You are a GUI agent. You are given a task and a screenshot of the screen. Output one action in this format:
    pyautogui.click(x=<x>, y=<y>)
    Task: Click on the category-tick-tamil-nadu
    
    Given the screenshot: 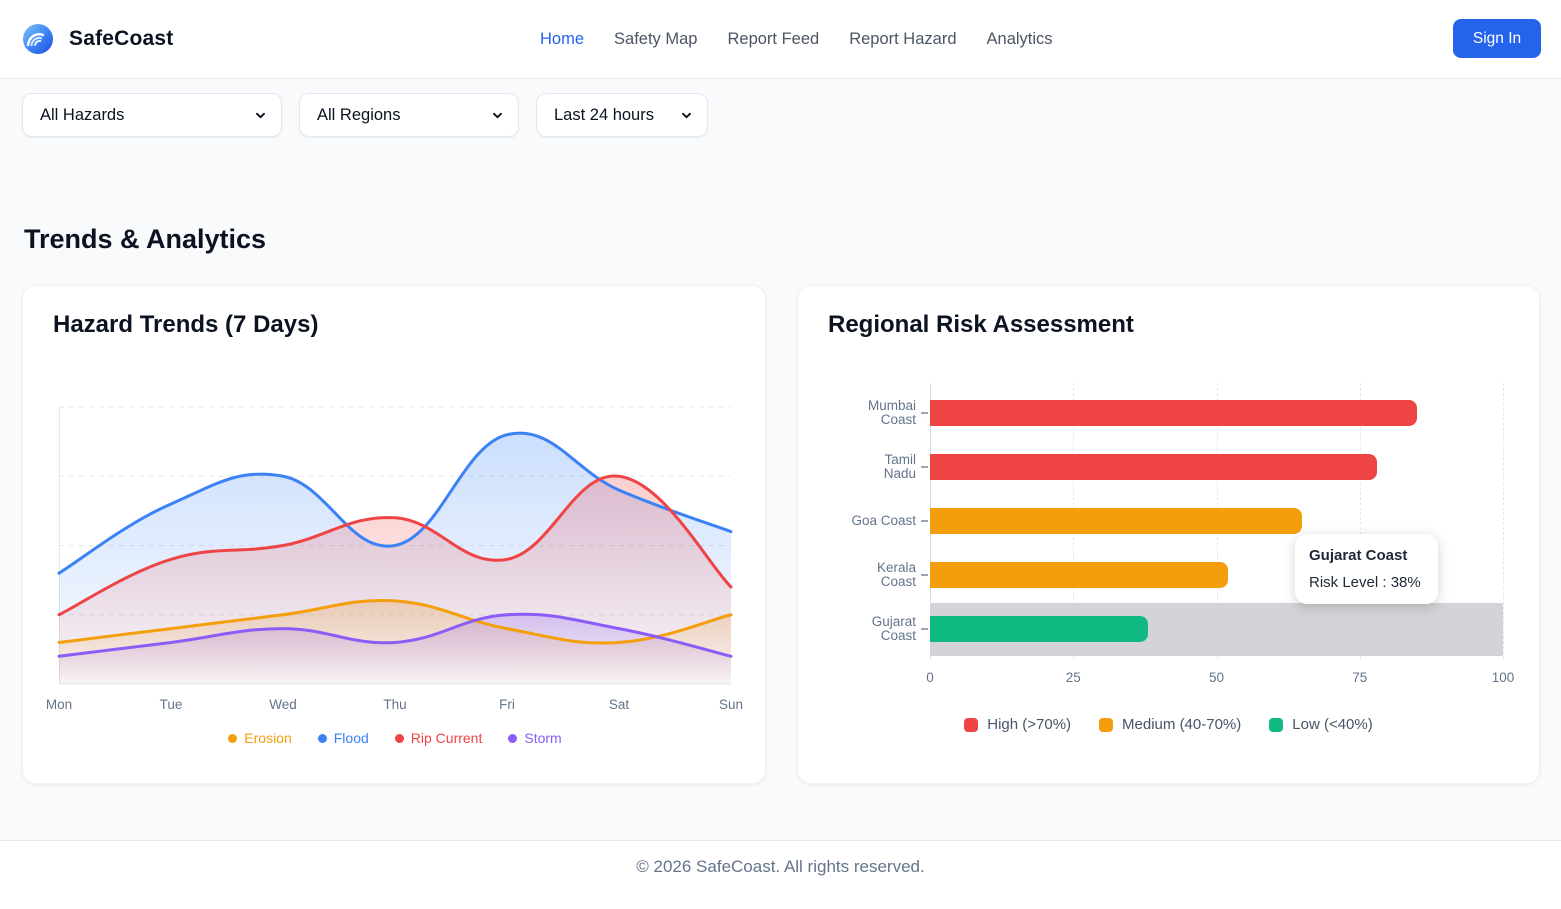 What is the action you would take?
    pyautogui.click(x=924, y=467)
    